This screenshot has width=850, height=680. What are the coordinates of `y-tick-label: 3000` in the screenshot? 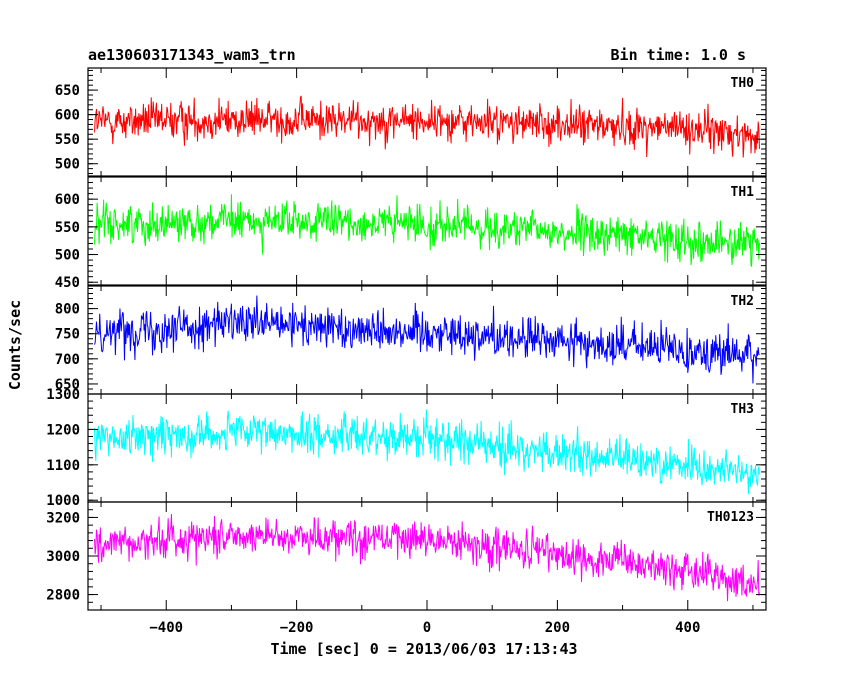 It's located at (63, 557).